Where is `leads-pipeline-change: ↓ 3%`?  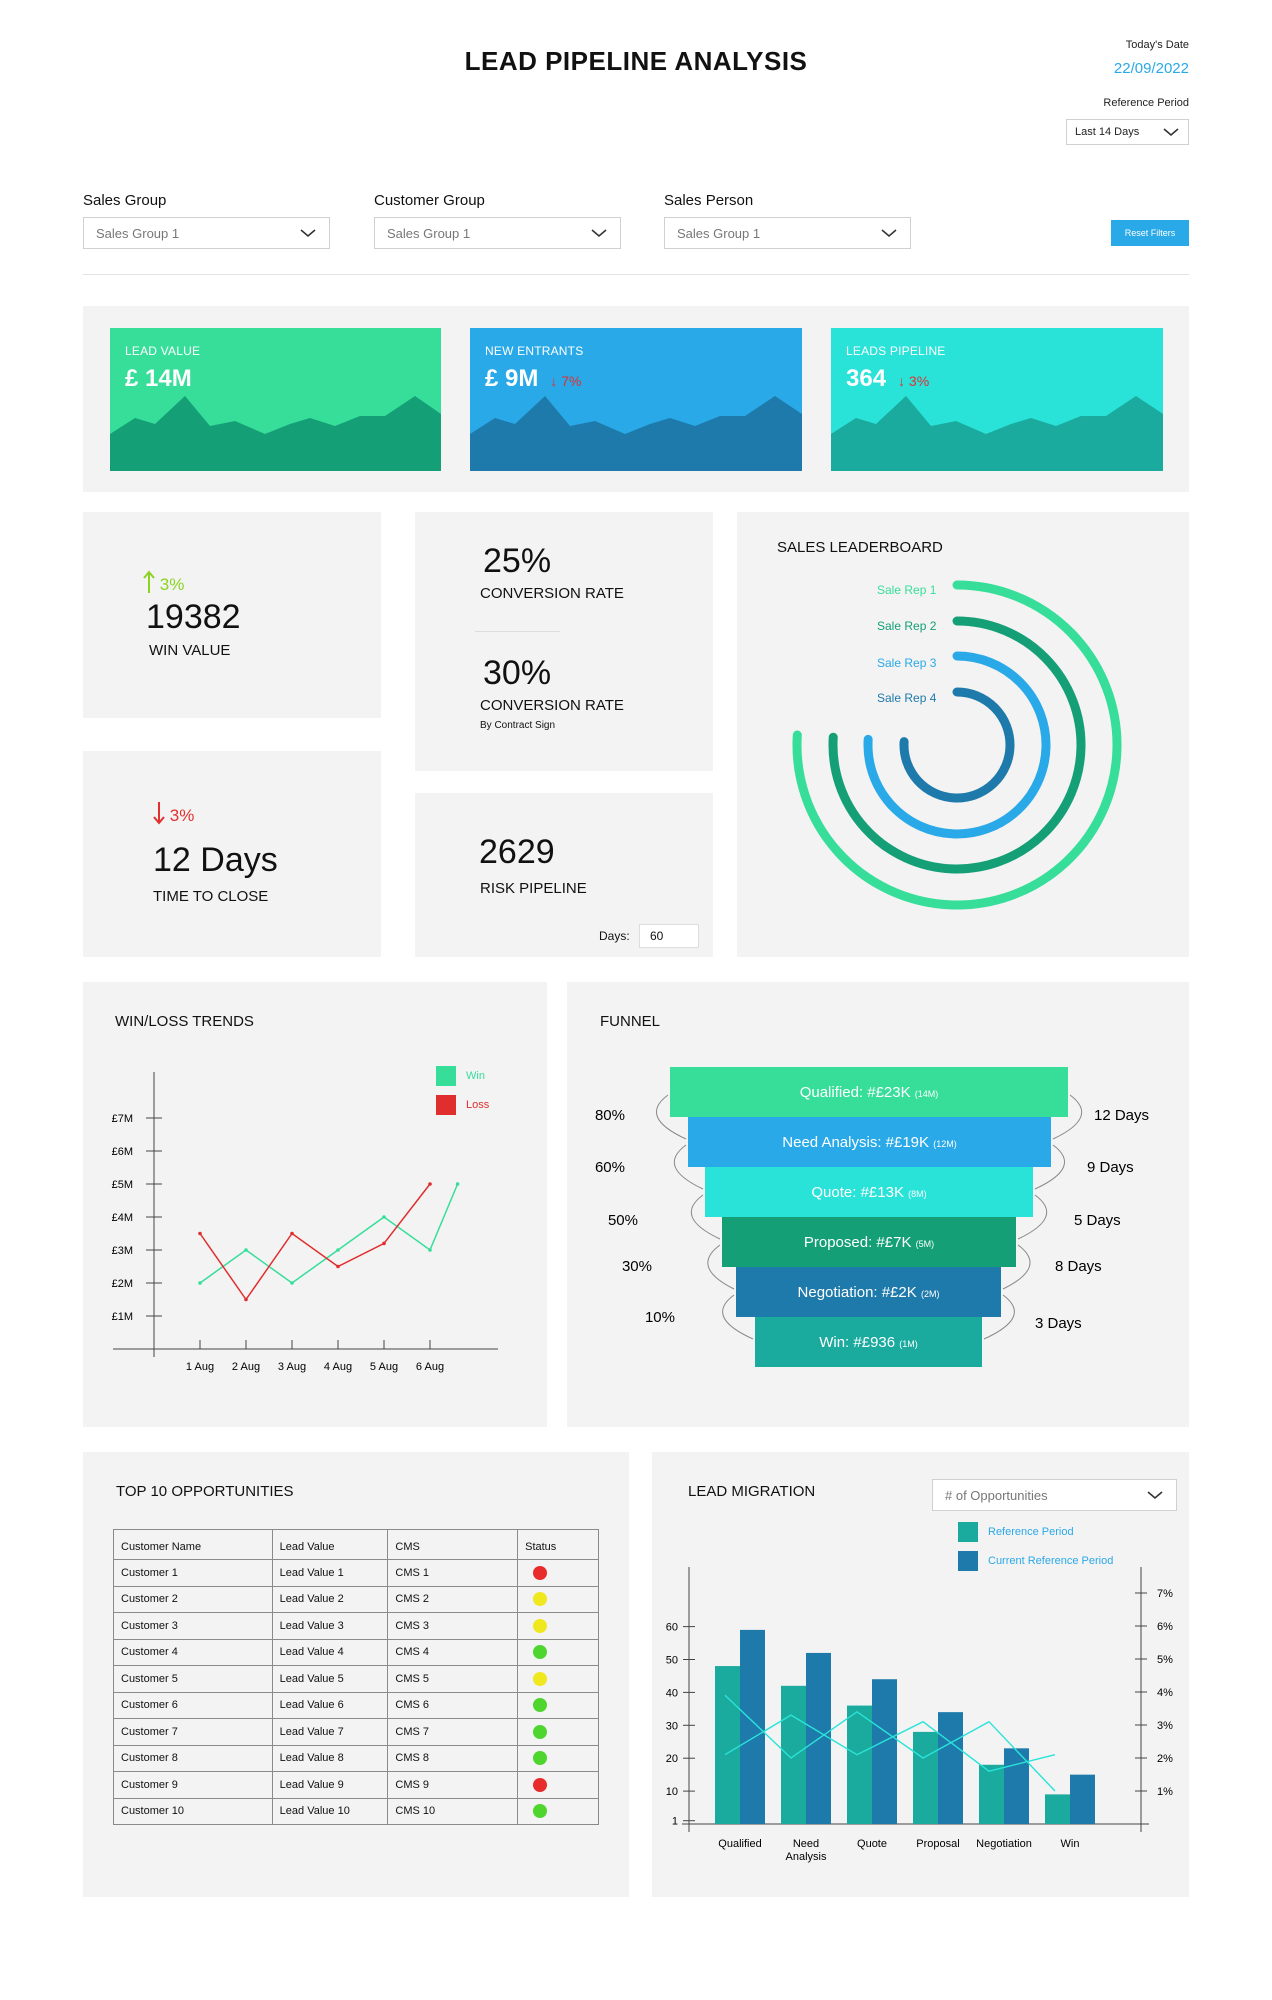
leads-pipeline-change: ↓ 3% is located at coordinates (914, 381).